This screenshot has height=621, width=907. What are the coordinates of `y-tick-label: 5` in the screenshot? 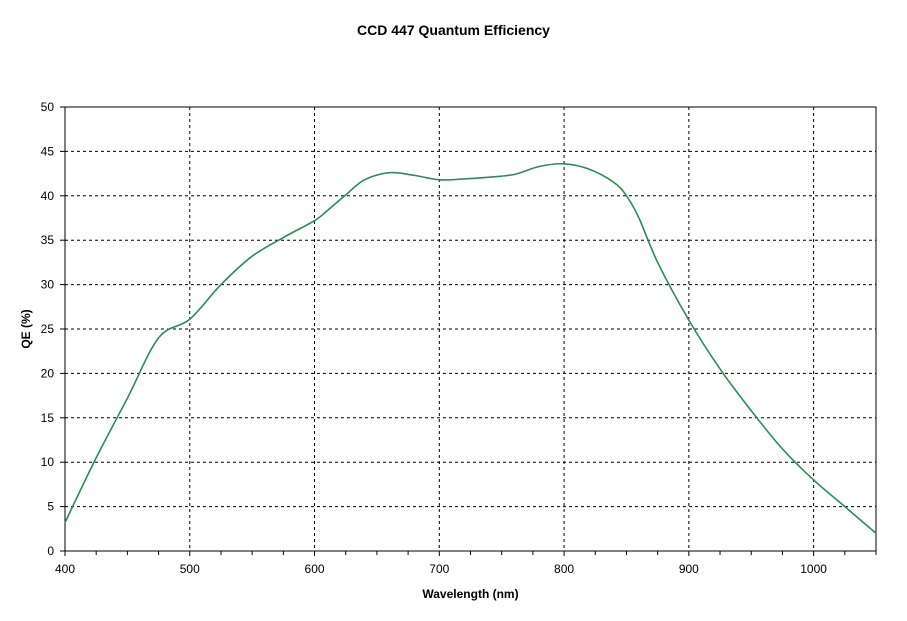 It's located at (50, 507).